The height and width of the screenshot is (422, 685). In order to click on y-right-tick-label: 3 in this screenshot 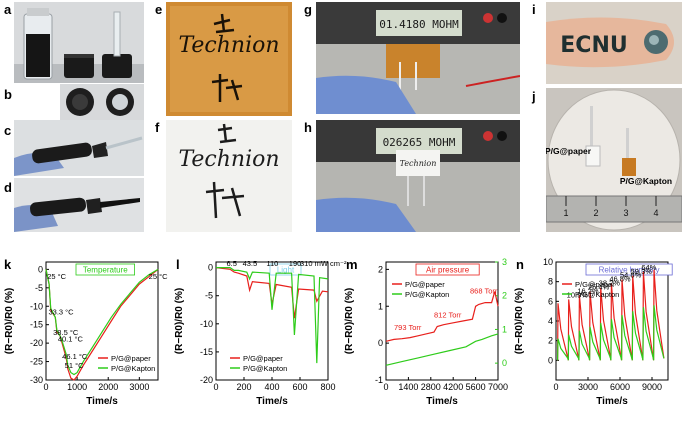, I will do `click(504, 262)`.